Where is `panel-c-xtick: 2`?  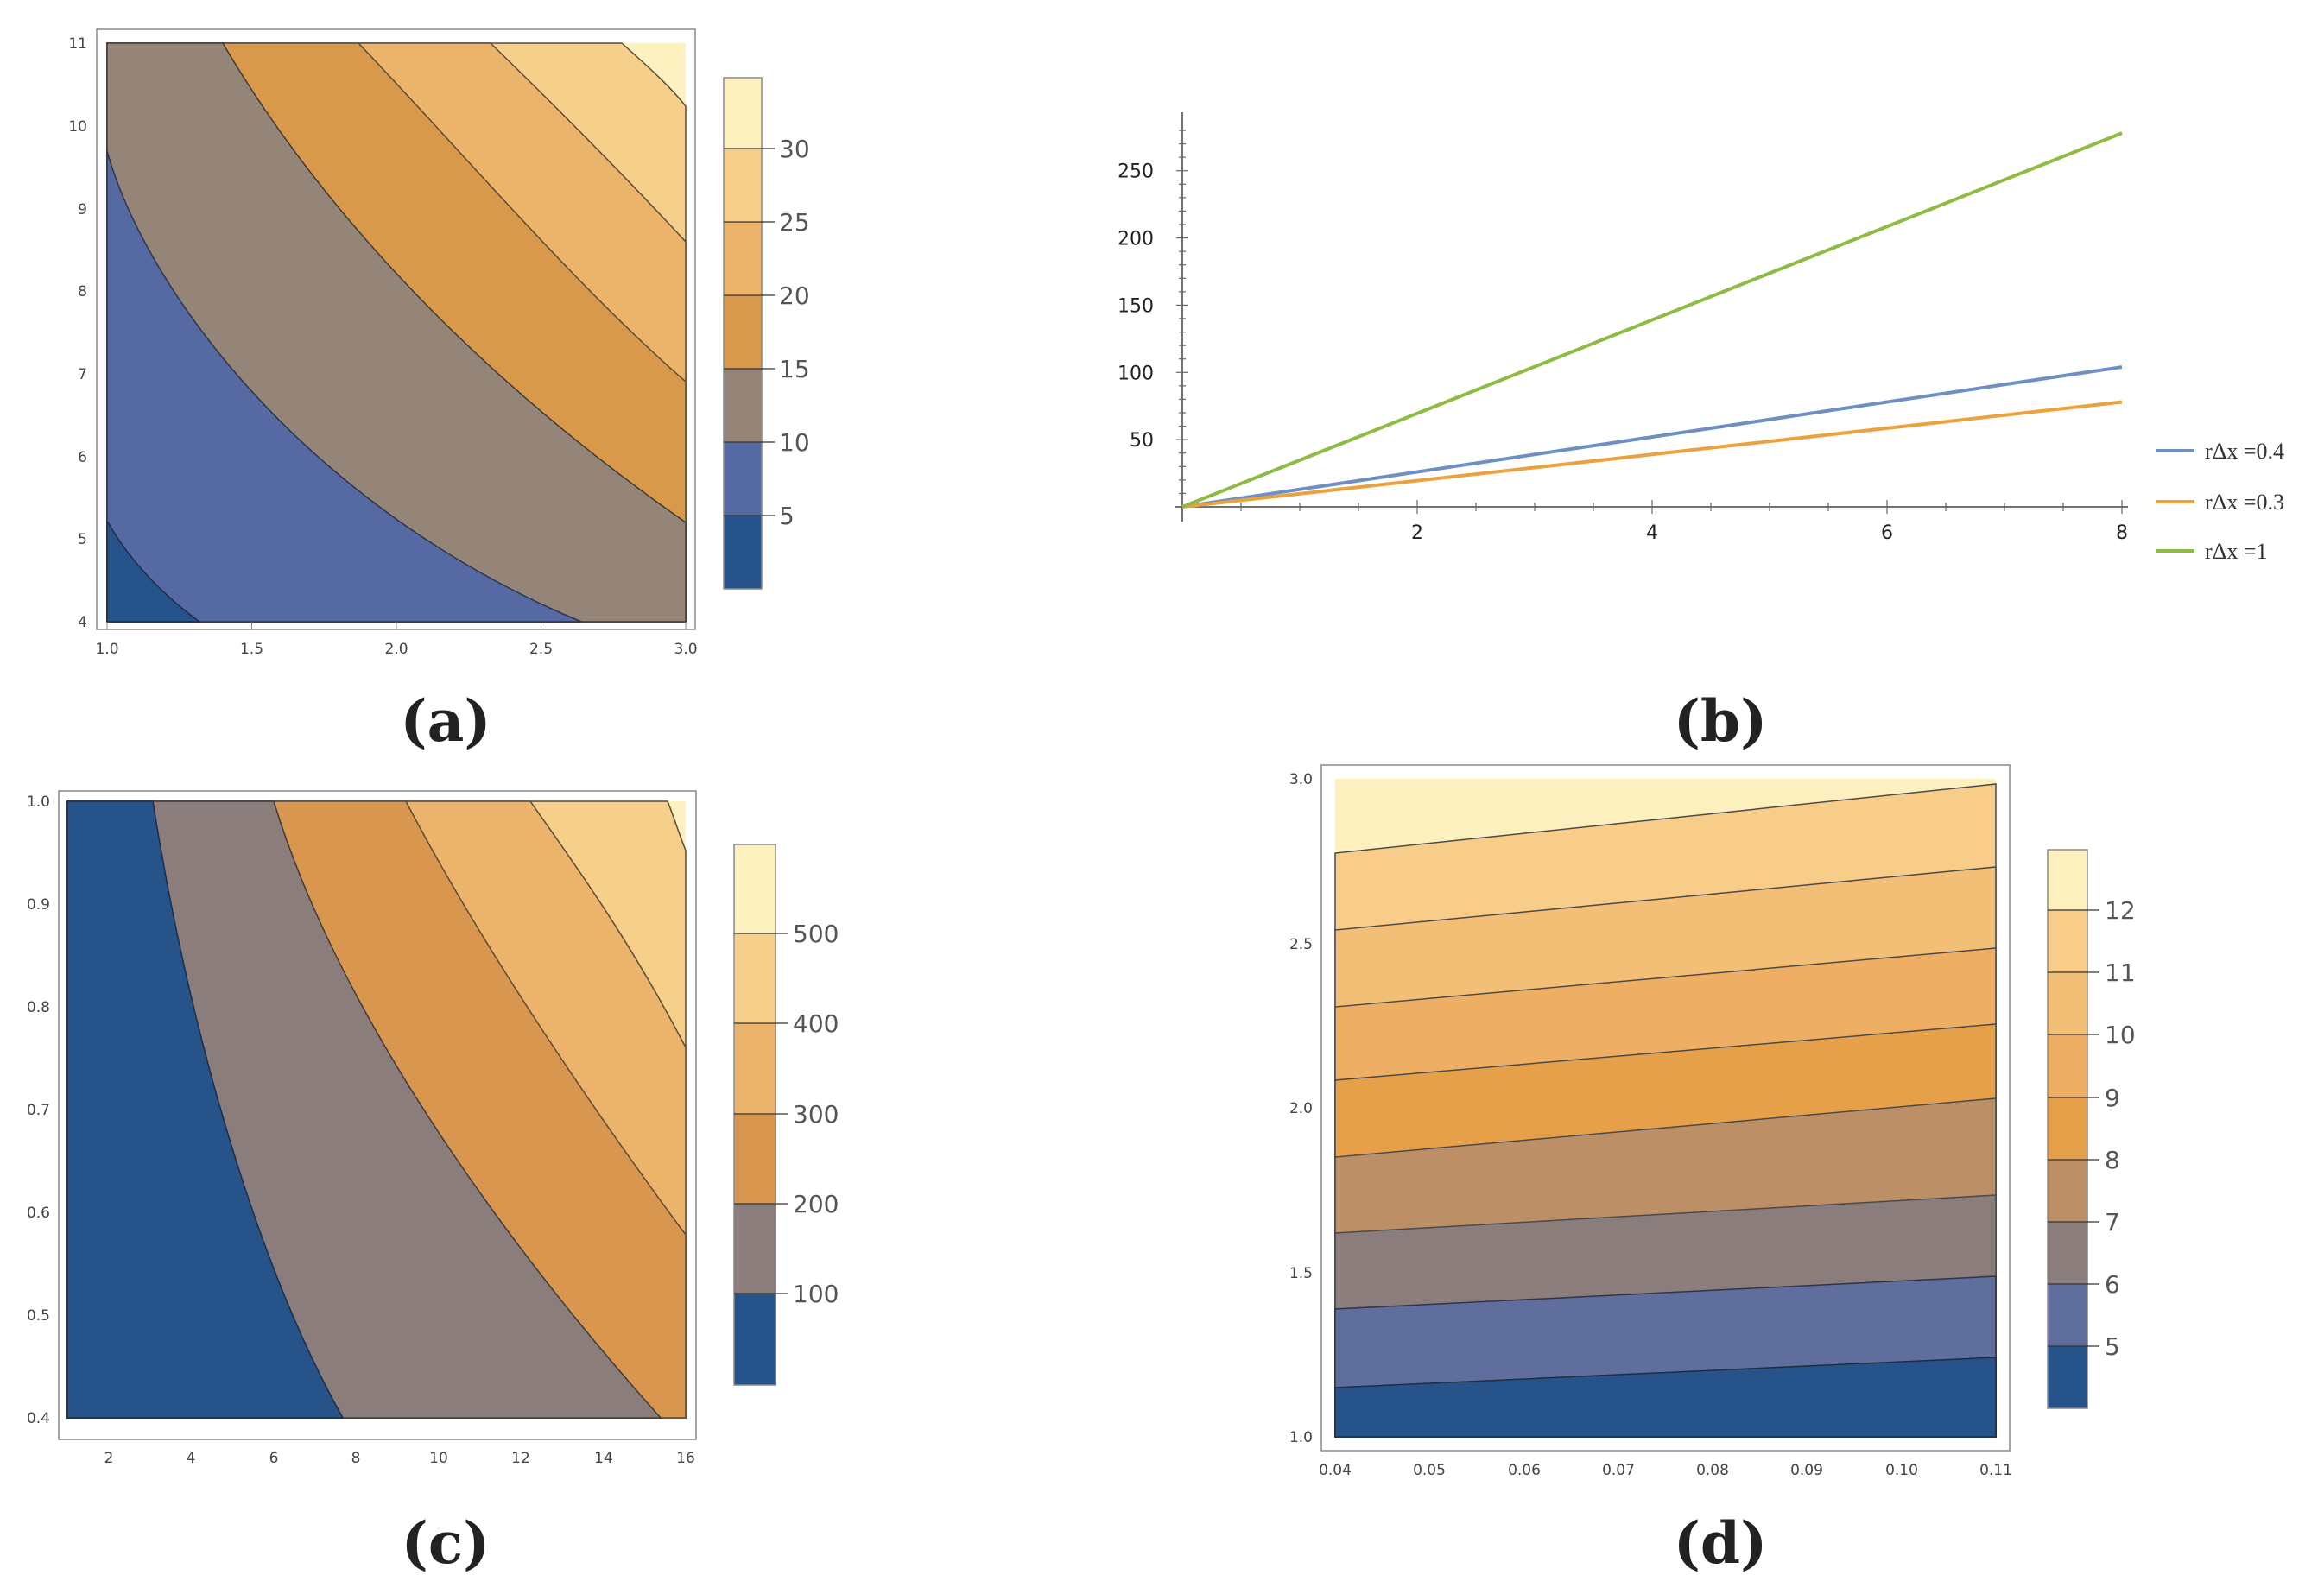 panel-c-xtick: 2 is located at coordinates (109, 1458).